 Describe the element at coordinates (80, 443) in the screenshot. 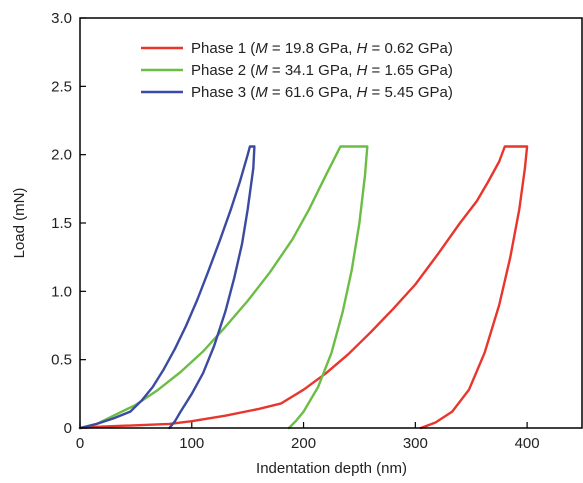

I see `x-tick-label: 0` at that location.